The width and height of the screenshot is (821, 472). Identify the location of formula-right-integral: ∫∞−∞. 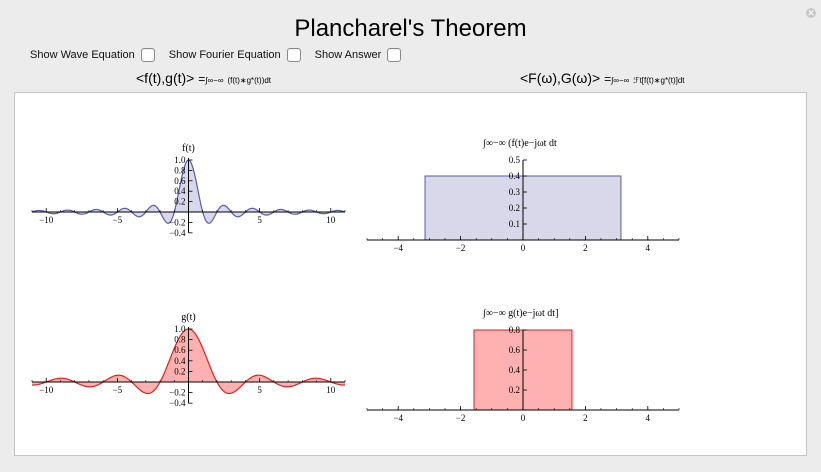
(620, 80).